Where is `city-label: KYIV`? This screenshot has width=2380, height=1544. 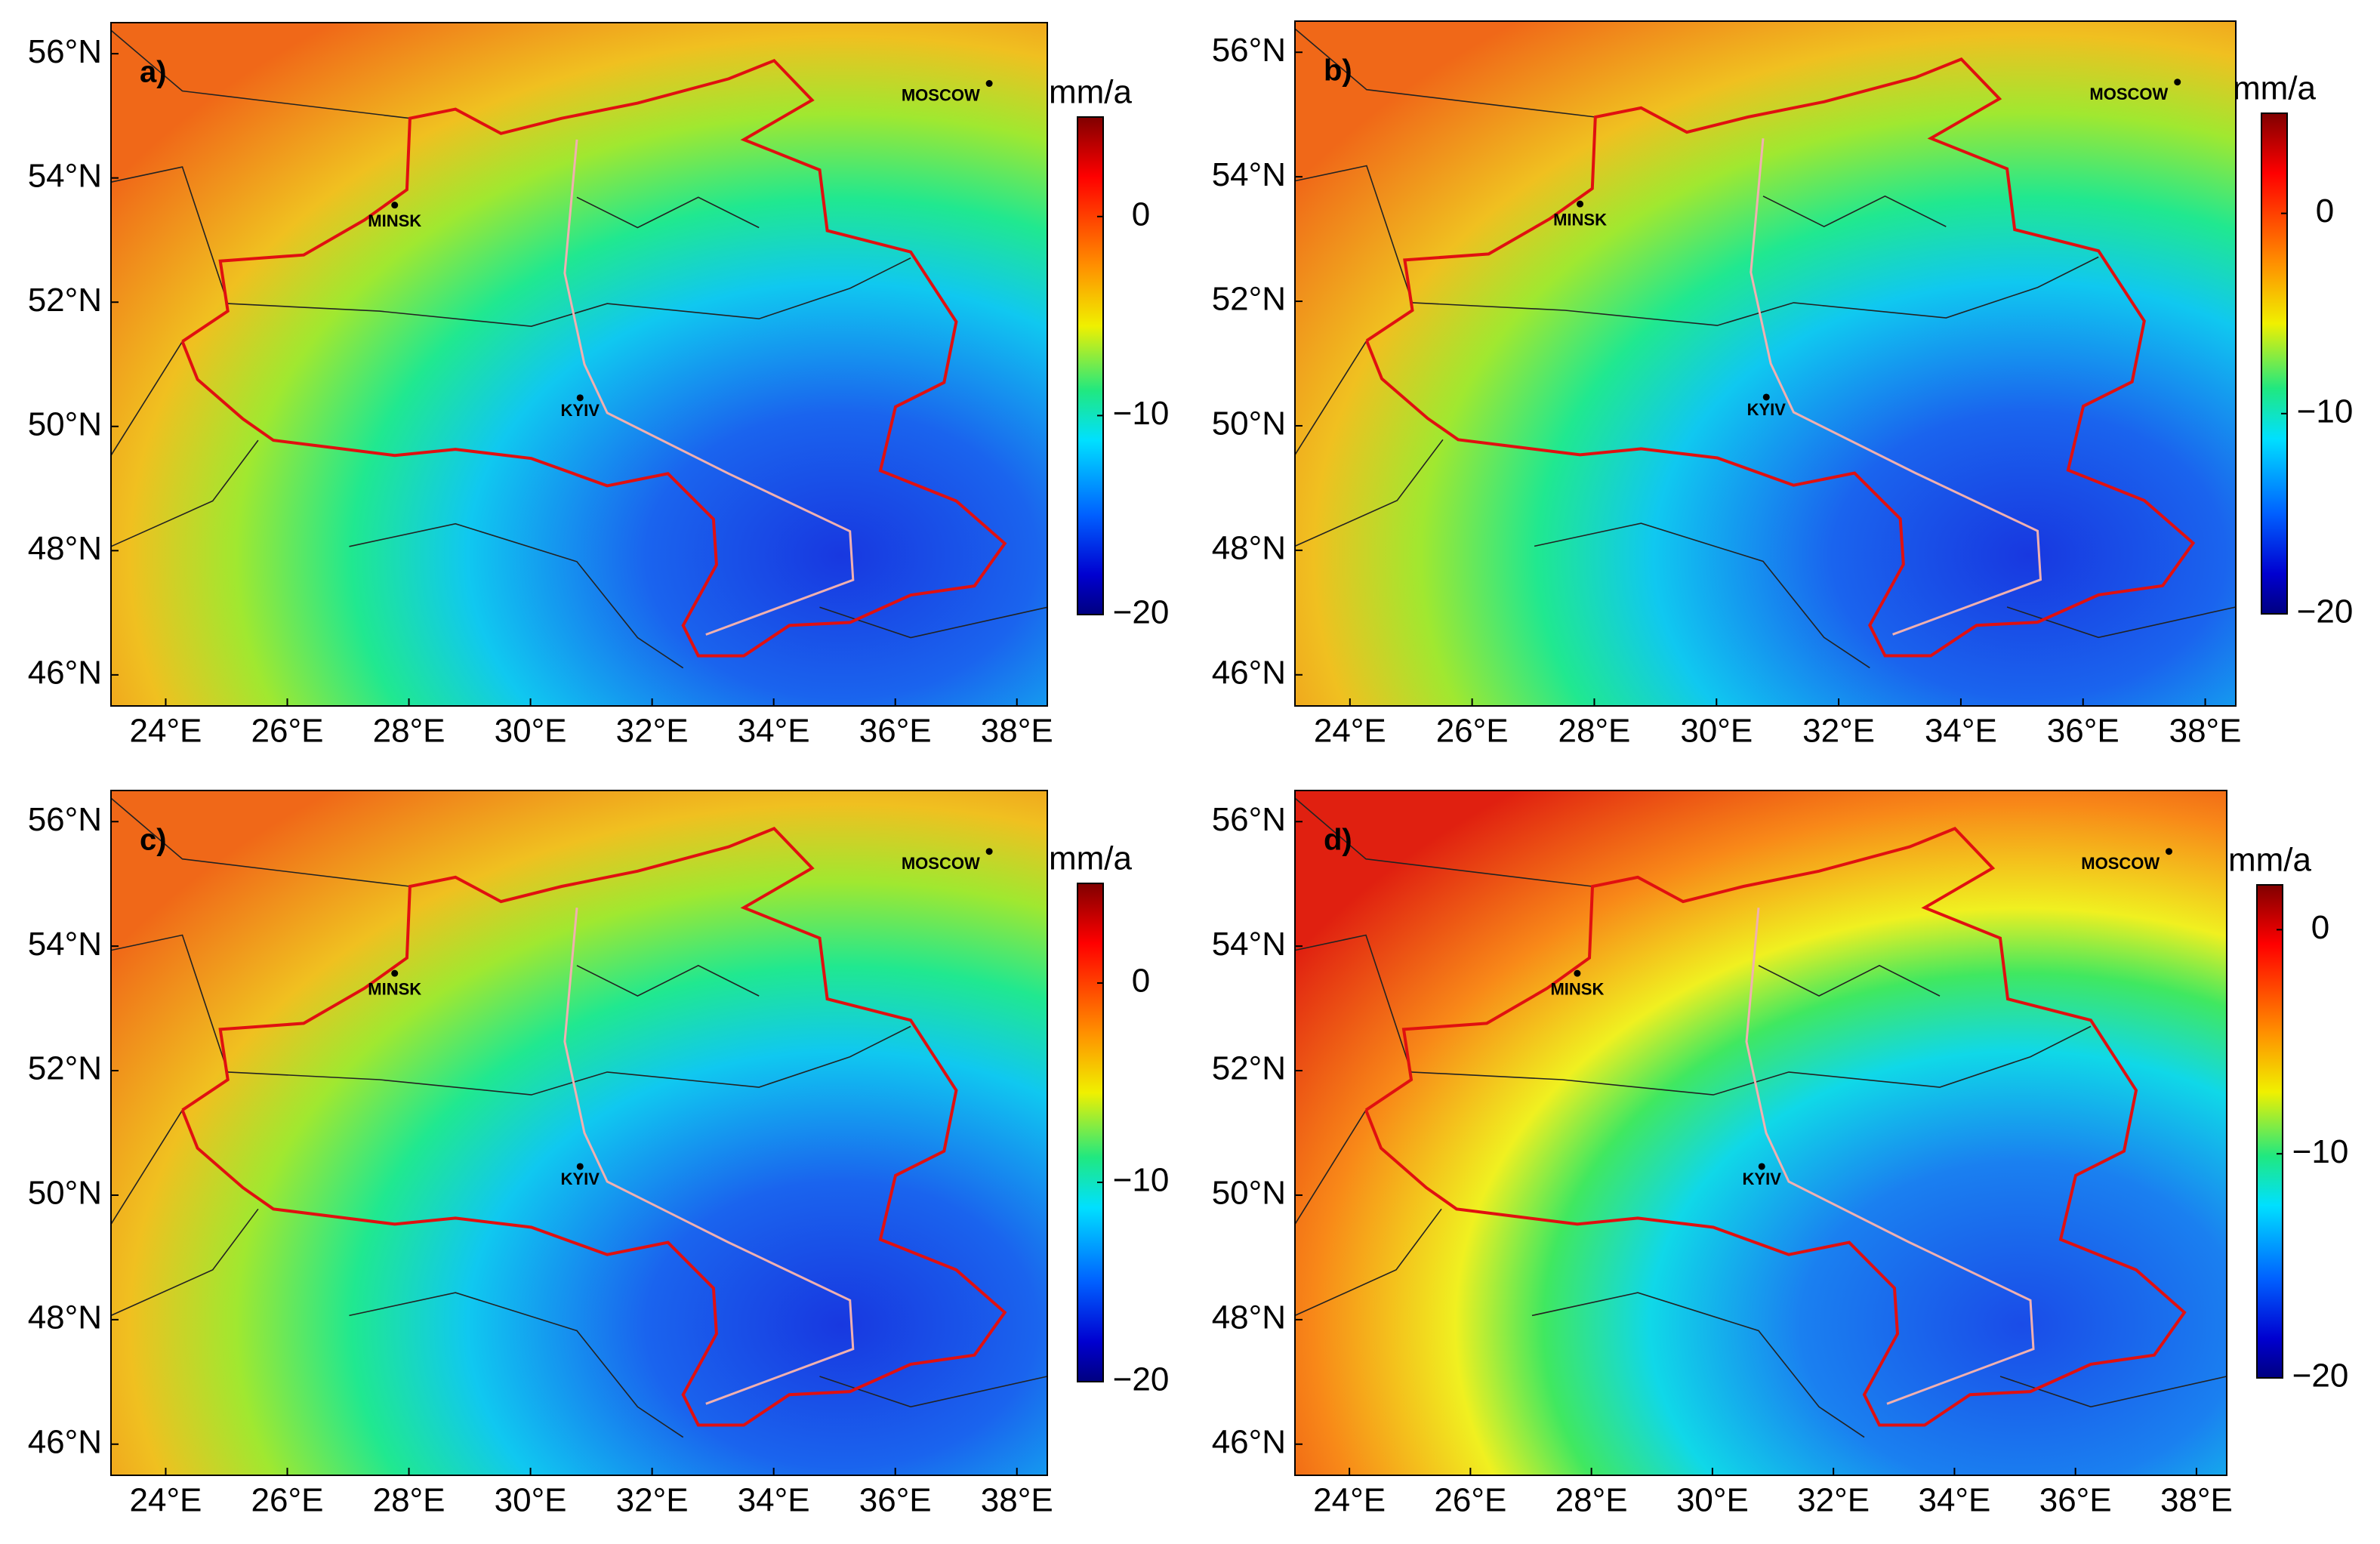 city-label: KYIV is located at coordinates (580, 410).